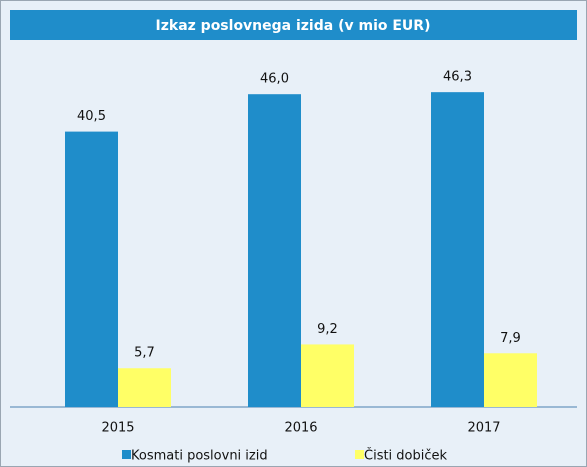 Image resolution: width=587 pixels, height=467 pixels. Describe the element at coordinates (510, 338) in the screenshot. I see `data-label: 7,9` at that location.